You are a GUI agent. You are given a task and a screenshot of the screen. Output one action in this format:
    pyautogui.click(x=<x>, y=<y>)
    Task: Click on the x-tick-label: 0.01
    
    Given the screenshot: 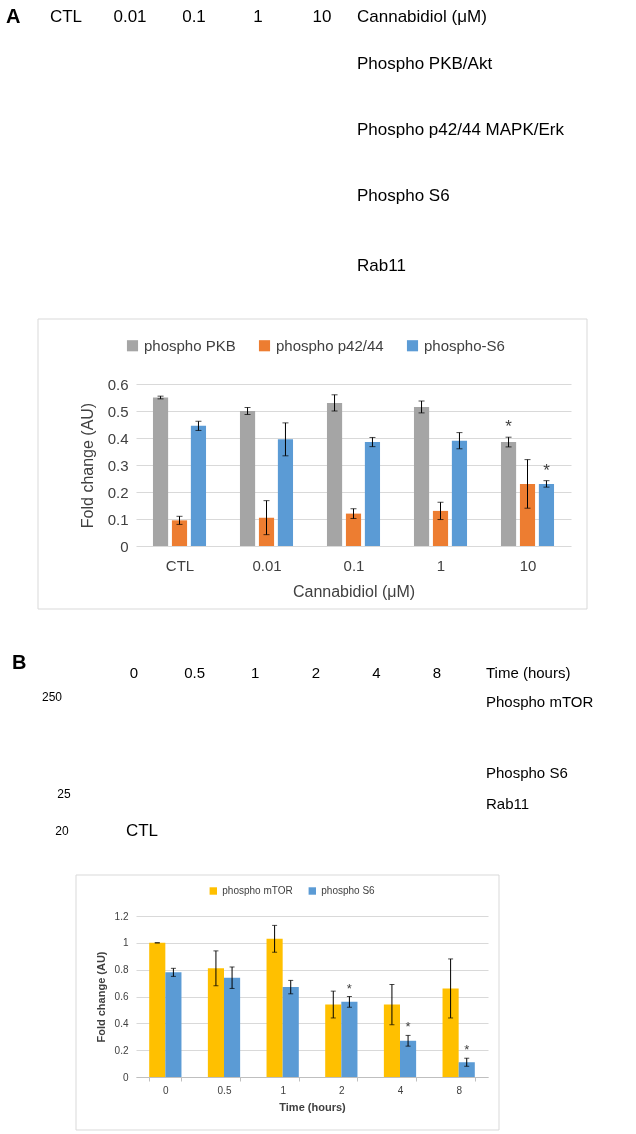 What is the action you would take?
    pyautogui.click(x=267, y=565)
    